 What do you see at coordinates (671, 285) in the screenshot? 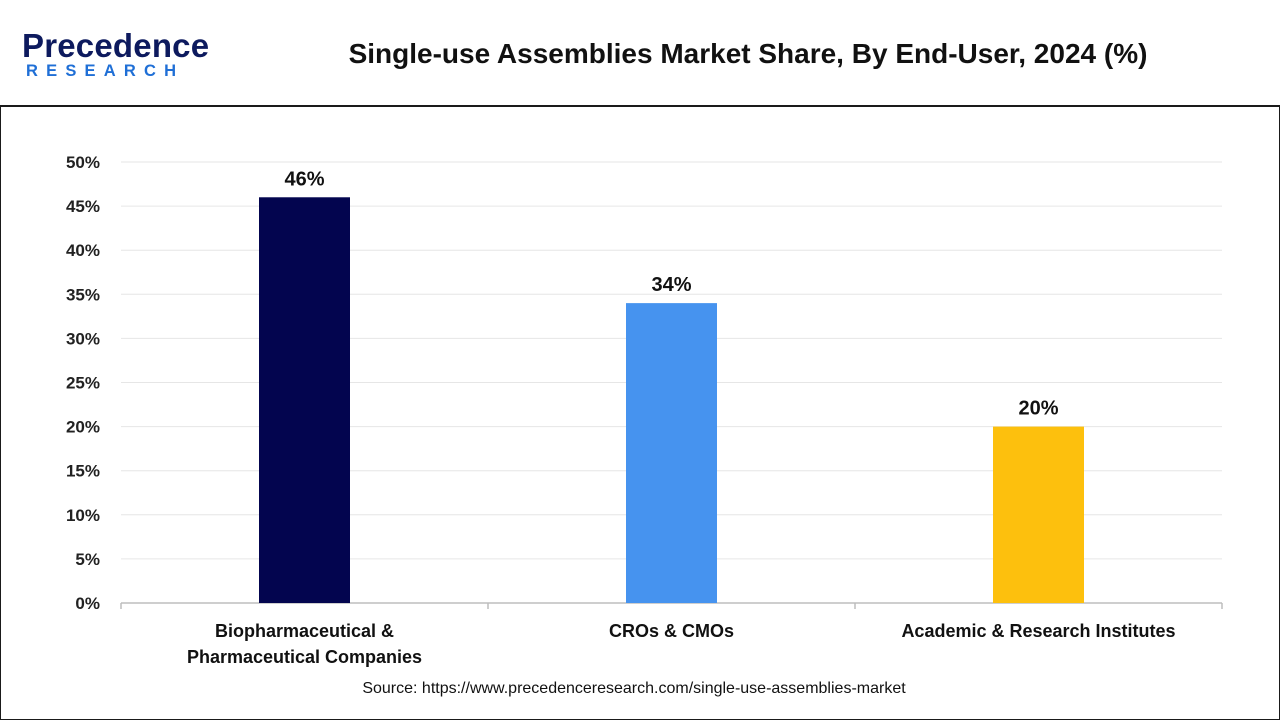
I see `bar-value-label: 34%` at bounding box center [671, 285].